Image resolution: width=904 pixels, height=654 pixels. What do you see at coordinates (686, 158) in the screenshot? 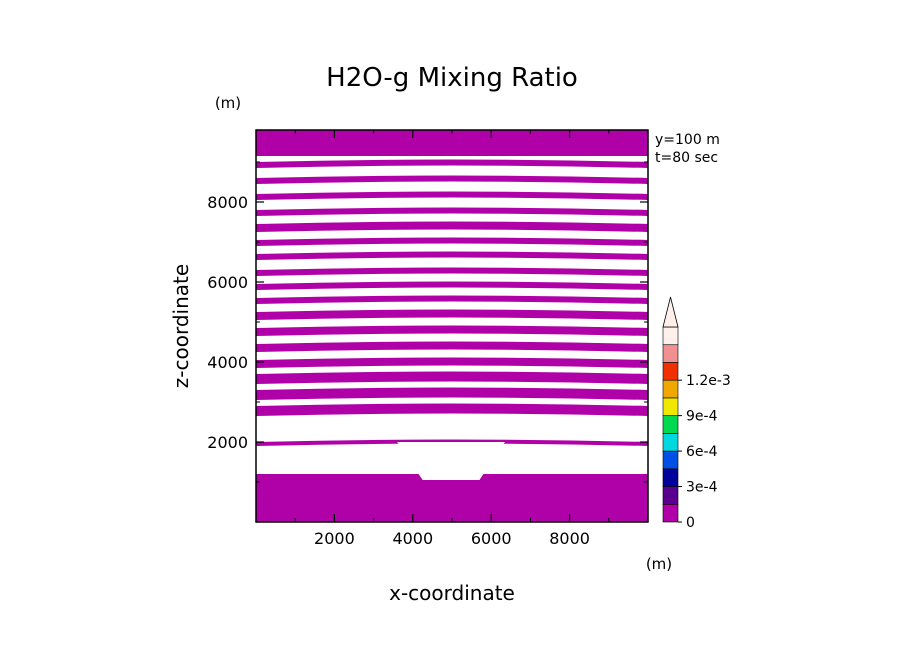
I see `annotation-time: t=80 sec` at bounding box center [686, 158].